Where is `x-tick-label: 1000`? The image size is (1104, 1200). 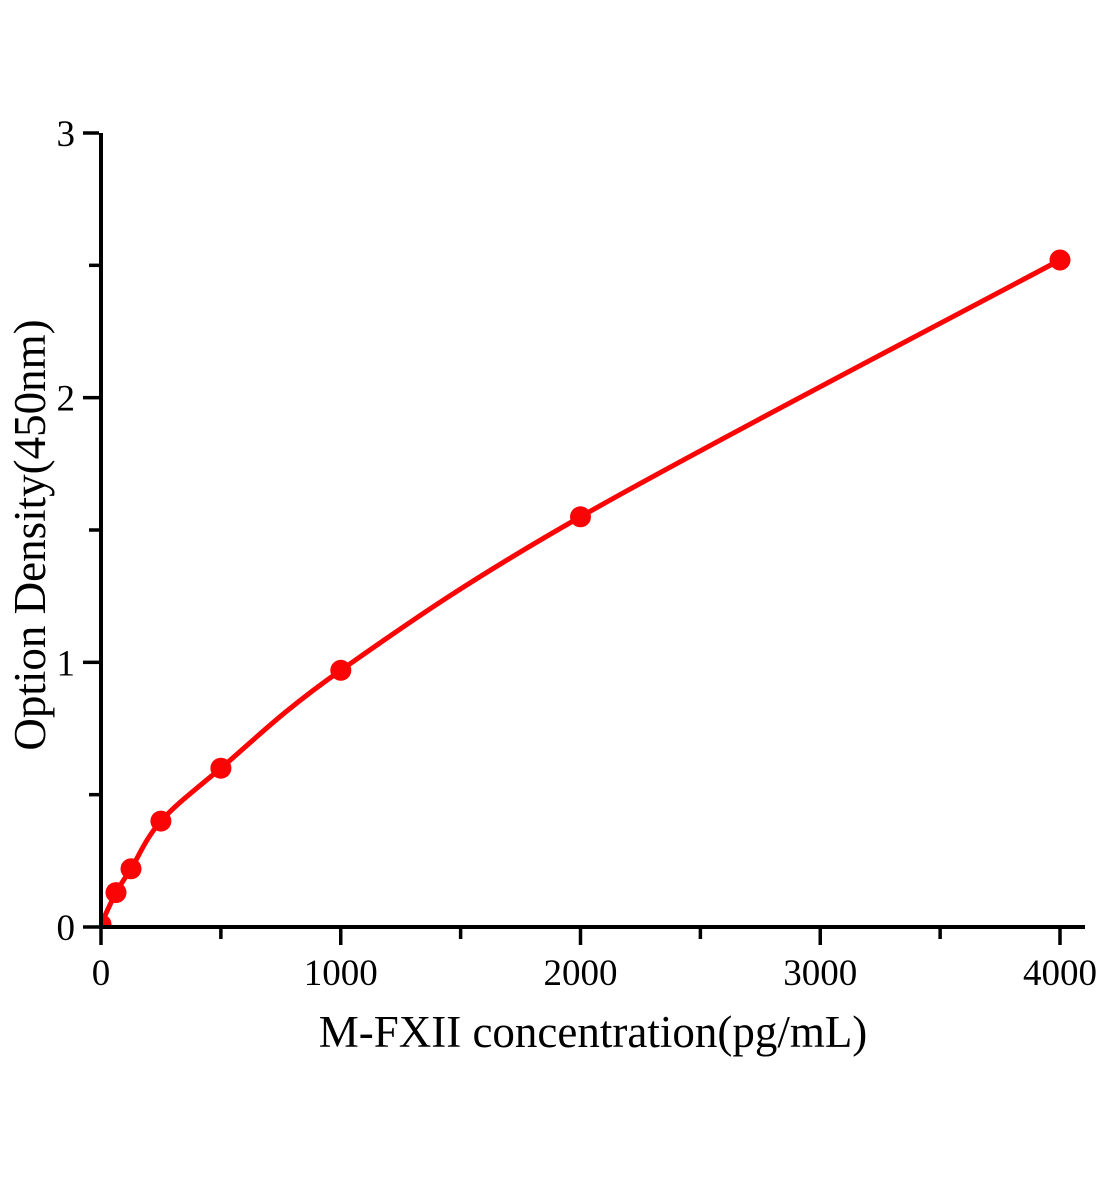 x-tick-label: 1000 is located at coordinates (341, 973).